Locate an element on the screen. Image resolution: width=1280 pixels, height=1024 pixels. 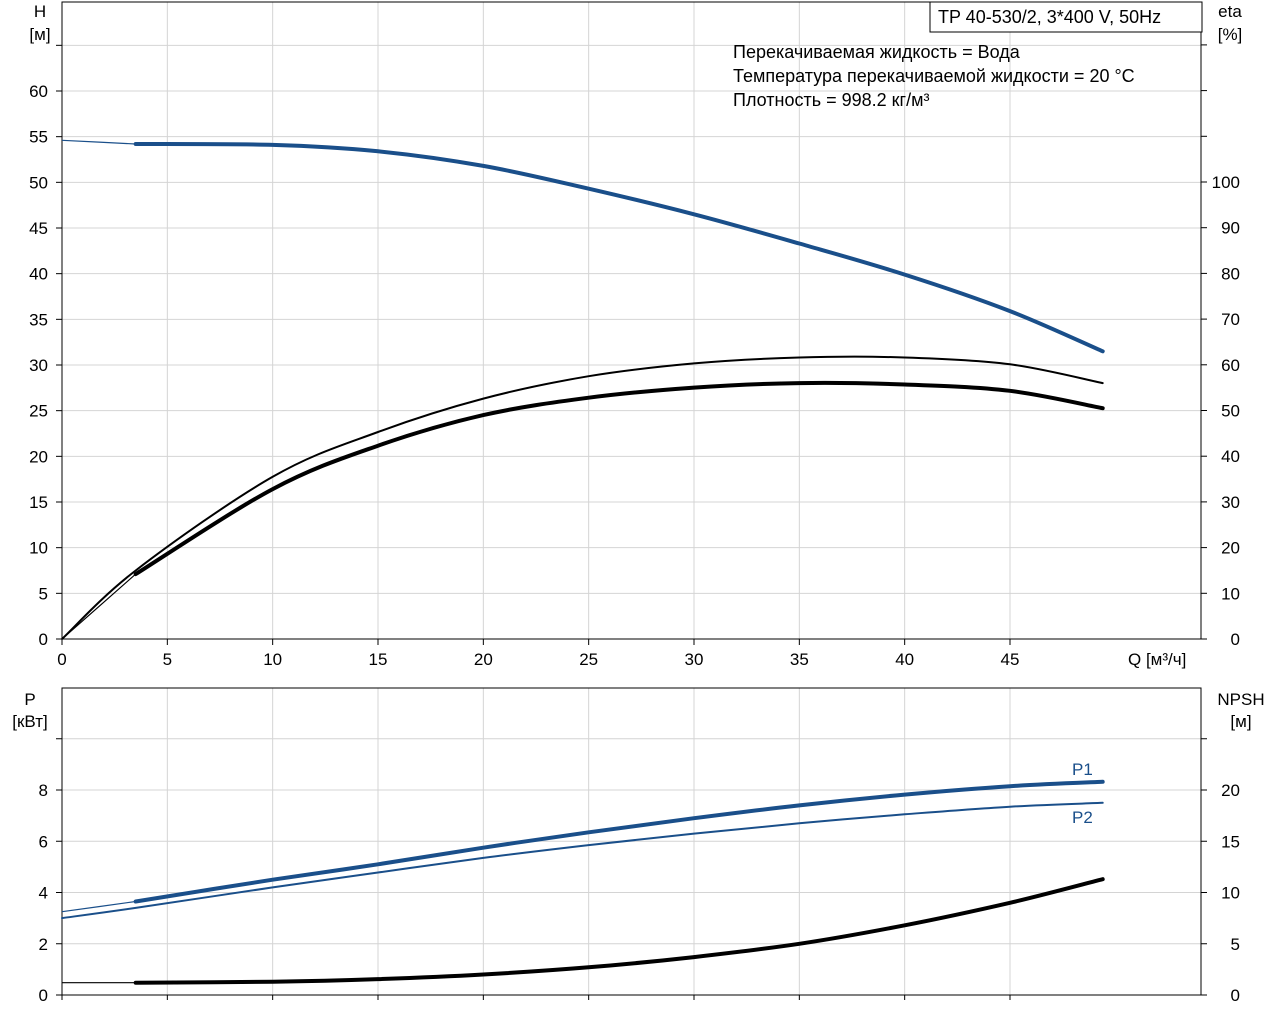
x-tick-label: 40 is located at coordinates (904, 659).